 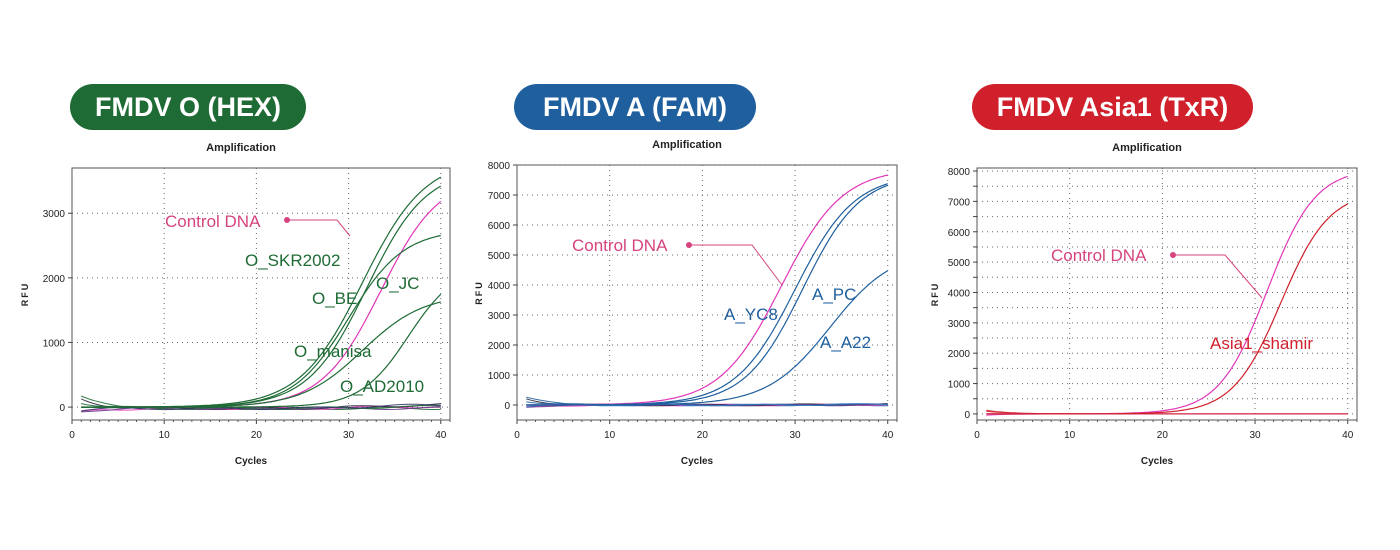 I want to click on annotation-a-a22: A_A22, so click(x=845, y=342).